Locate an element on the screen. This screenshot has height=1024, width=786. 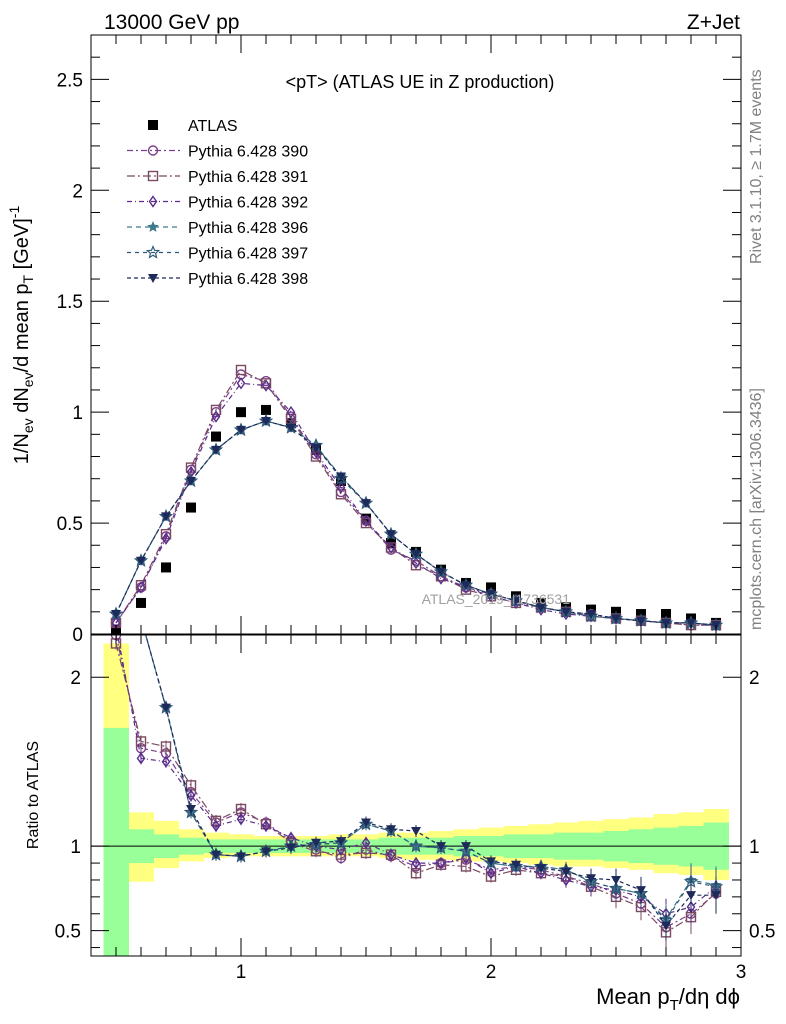
x-tick-label: 2 is located at coordinates (491, 972).